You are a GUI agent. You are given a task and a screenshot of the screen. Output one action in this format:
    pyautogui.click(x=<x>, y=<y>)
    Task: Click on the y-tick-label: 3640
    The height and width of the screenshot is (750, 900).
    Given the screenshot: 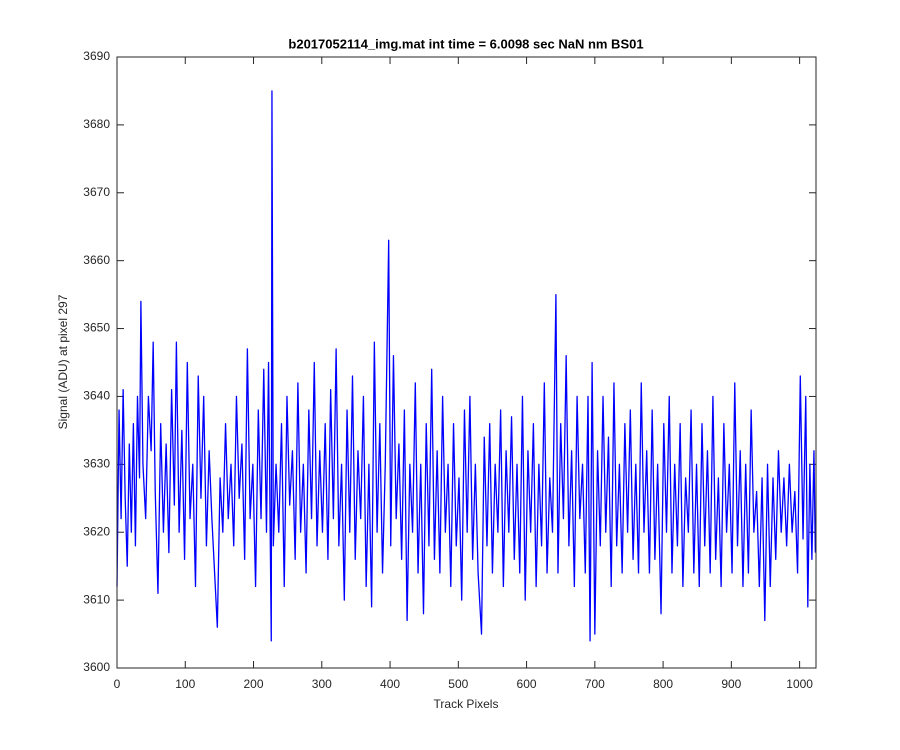 What is the action you would take?
    pyautogui.click(x=96, y=396)
    